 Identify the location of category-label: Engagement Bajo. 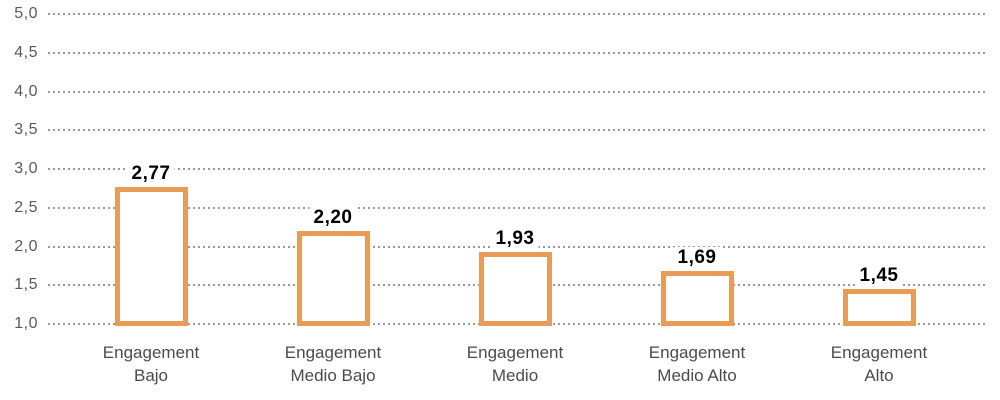
(151, 364).